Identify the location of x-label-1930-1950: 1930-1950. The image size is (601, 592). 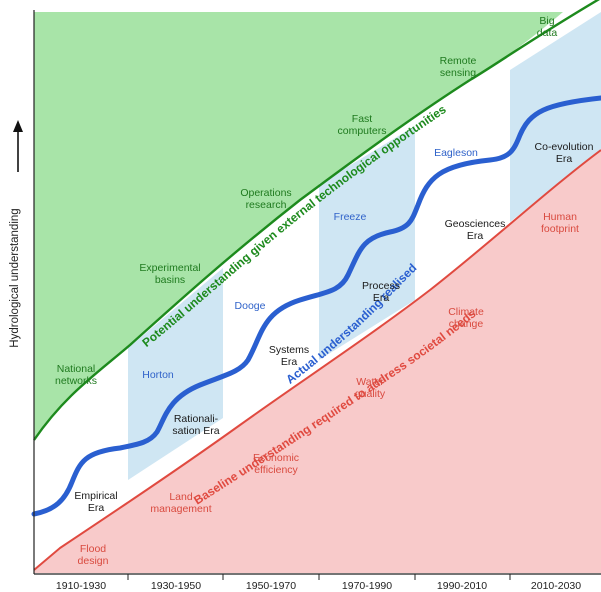
(176, 586).